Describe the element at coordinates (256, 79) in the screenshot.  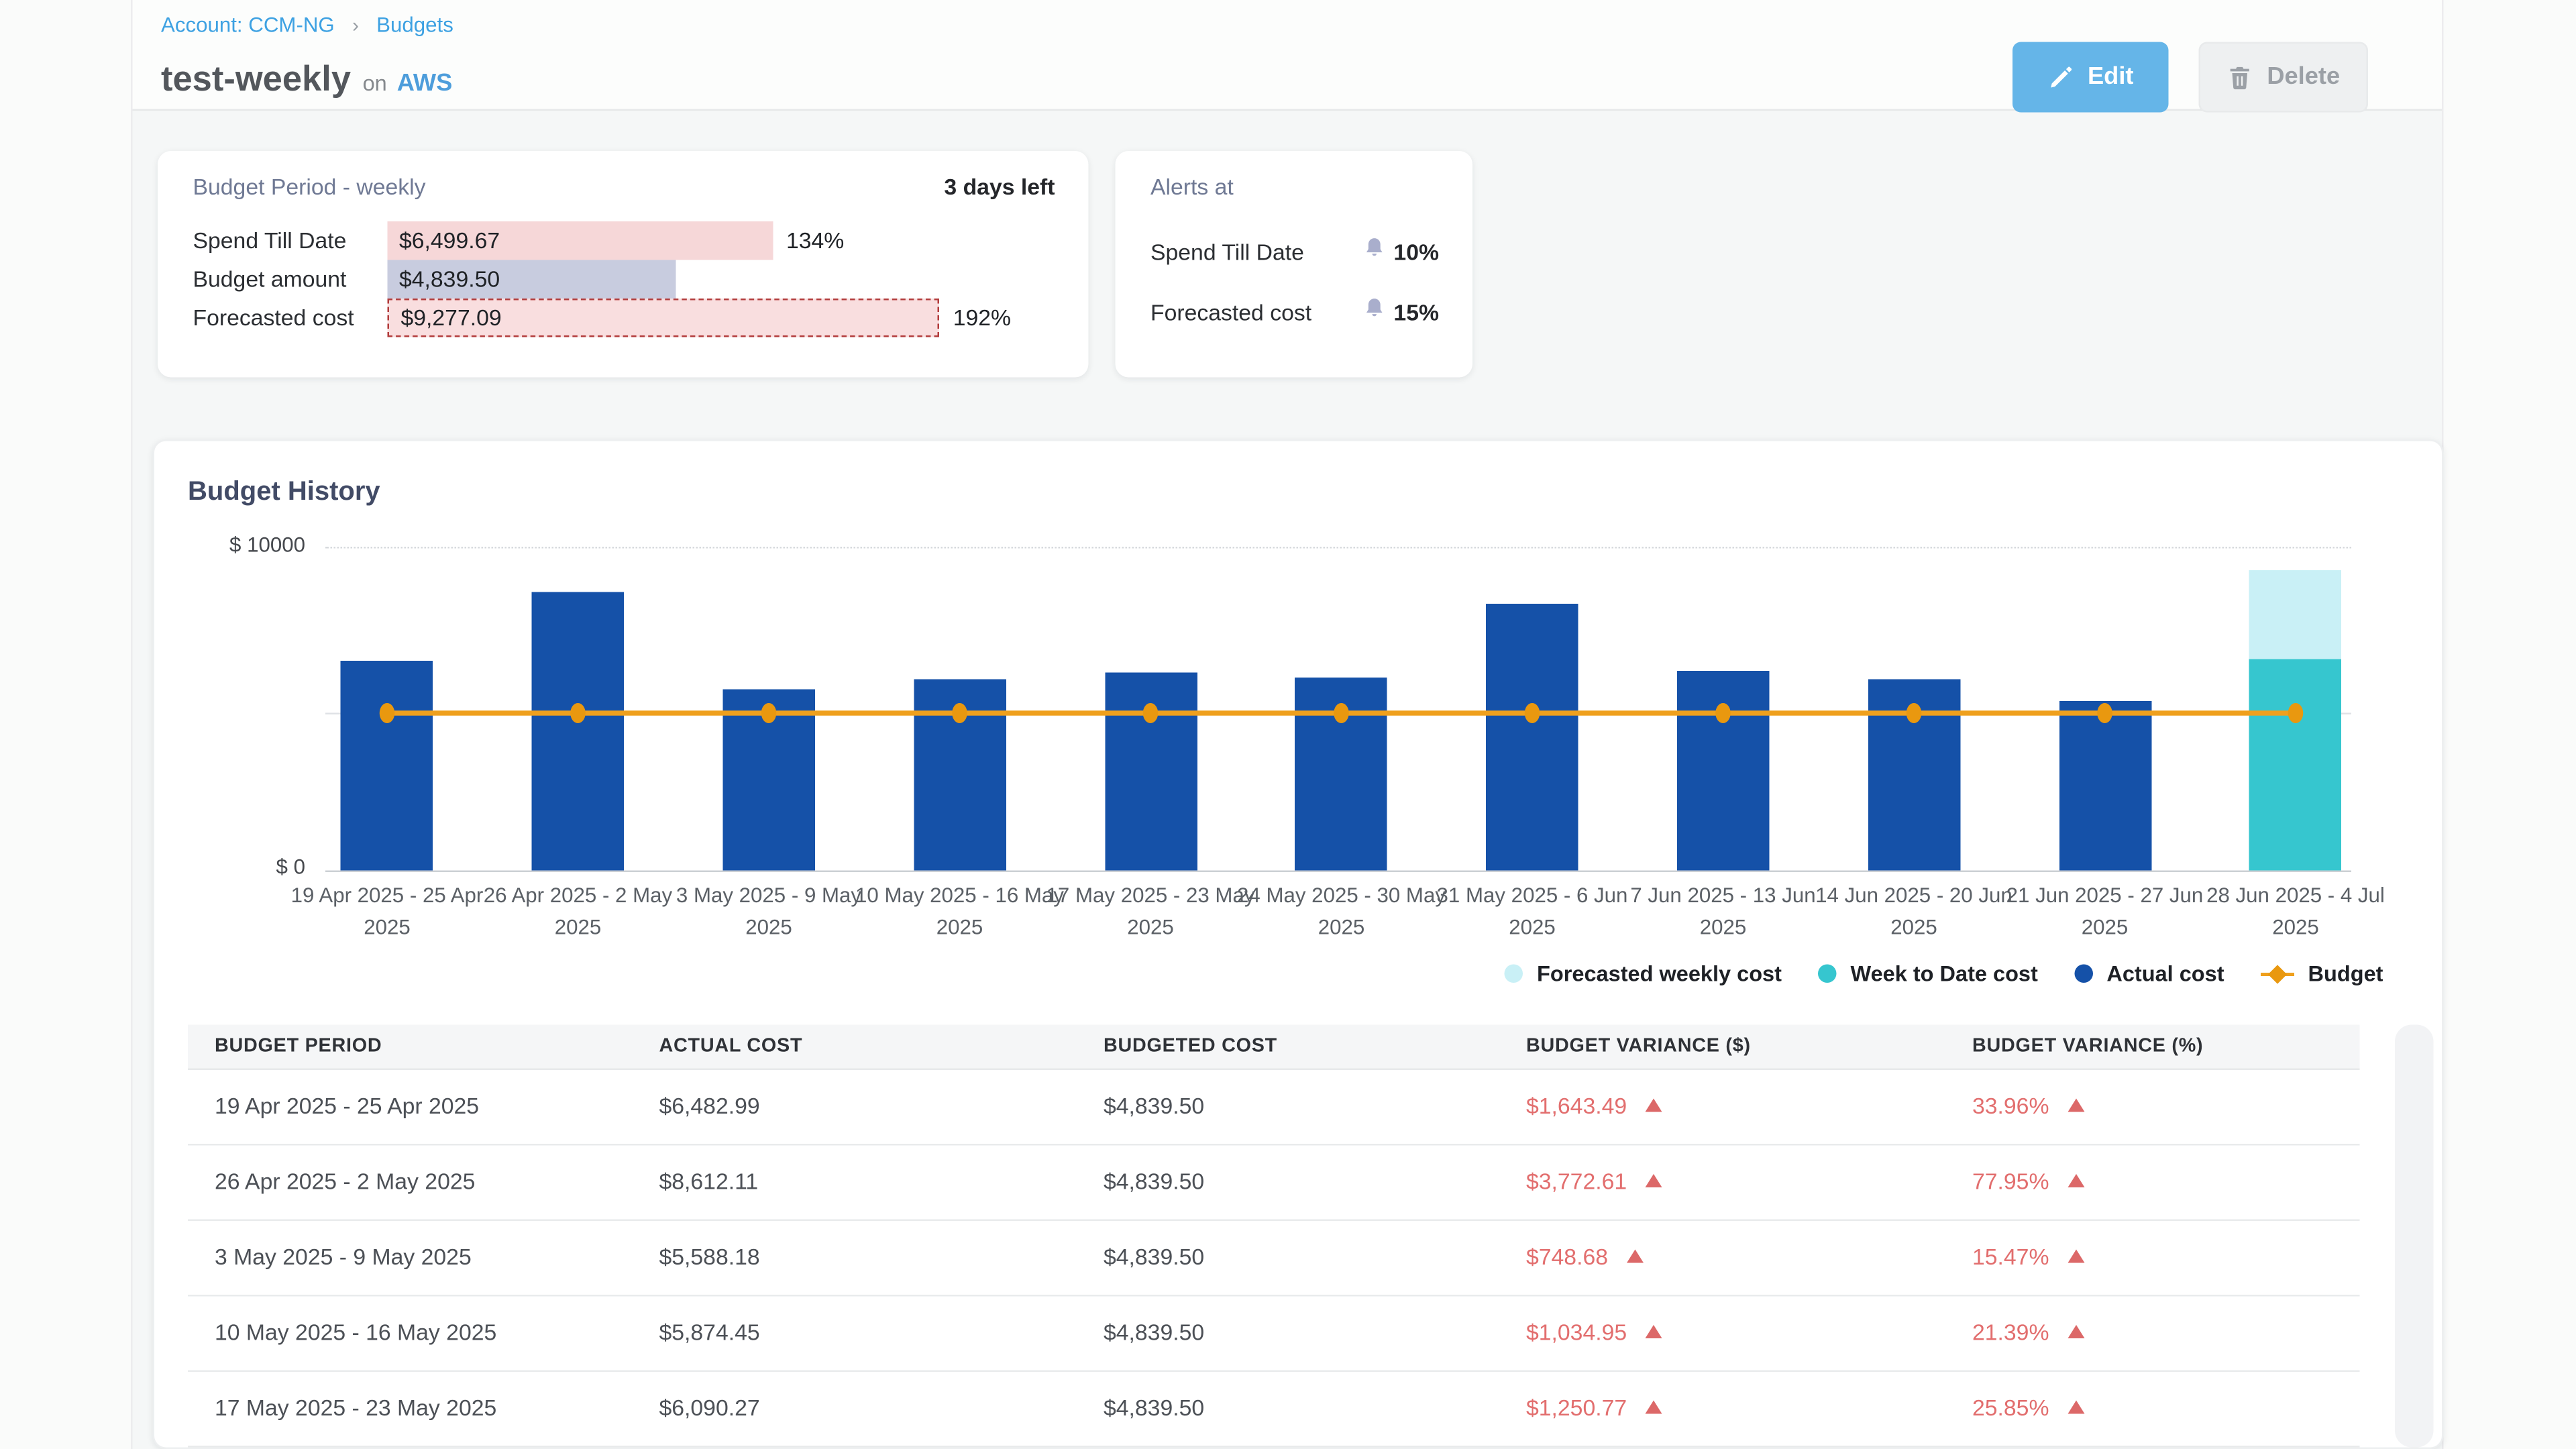
I see `page-title: test-weekly` at that location.